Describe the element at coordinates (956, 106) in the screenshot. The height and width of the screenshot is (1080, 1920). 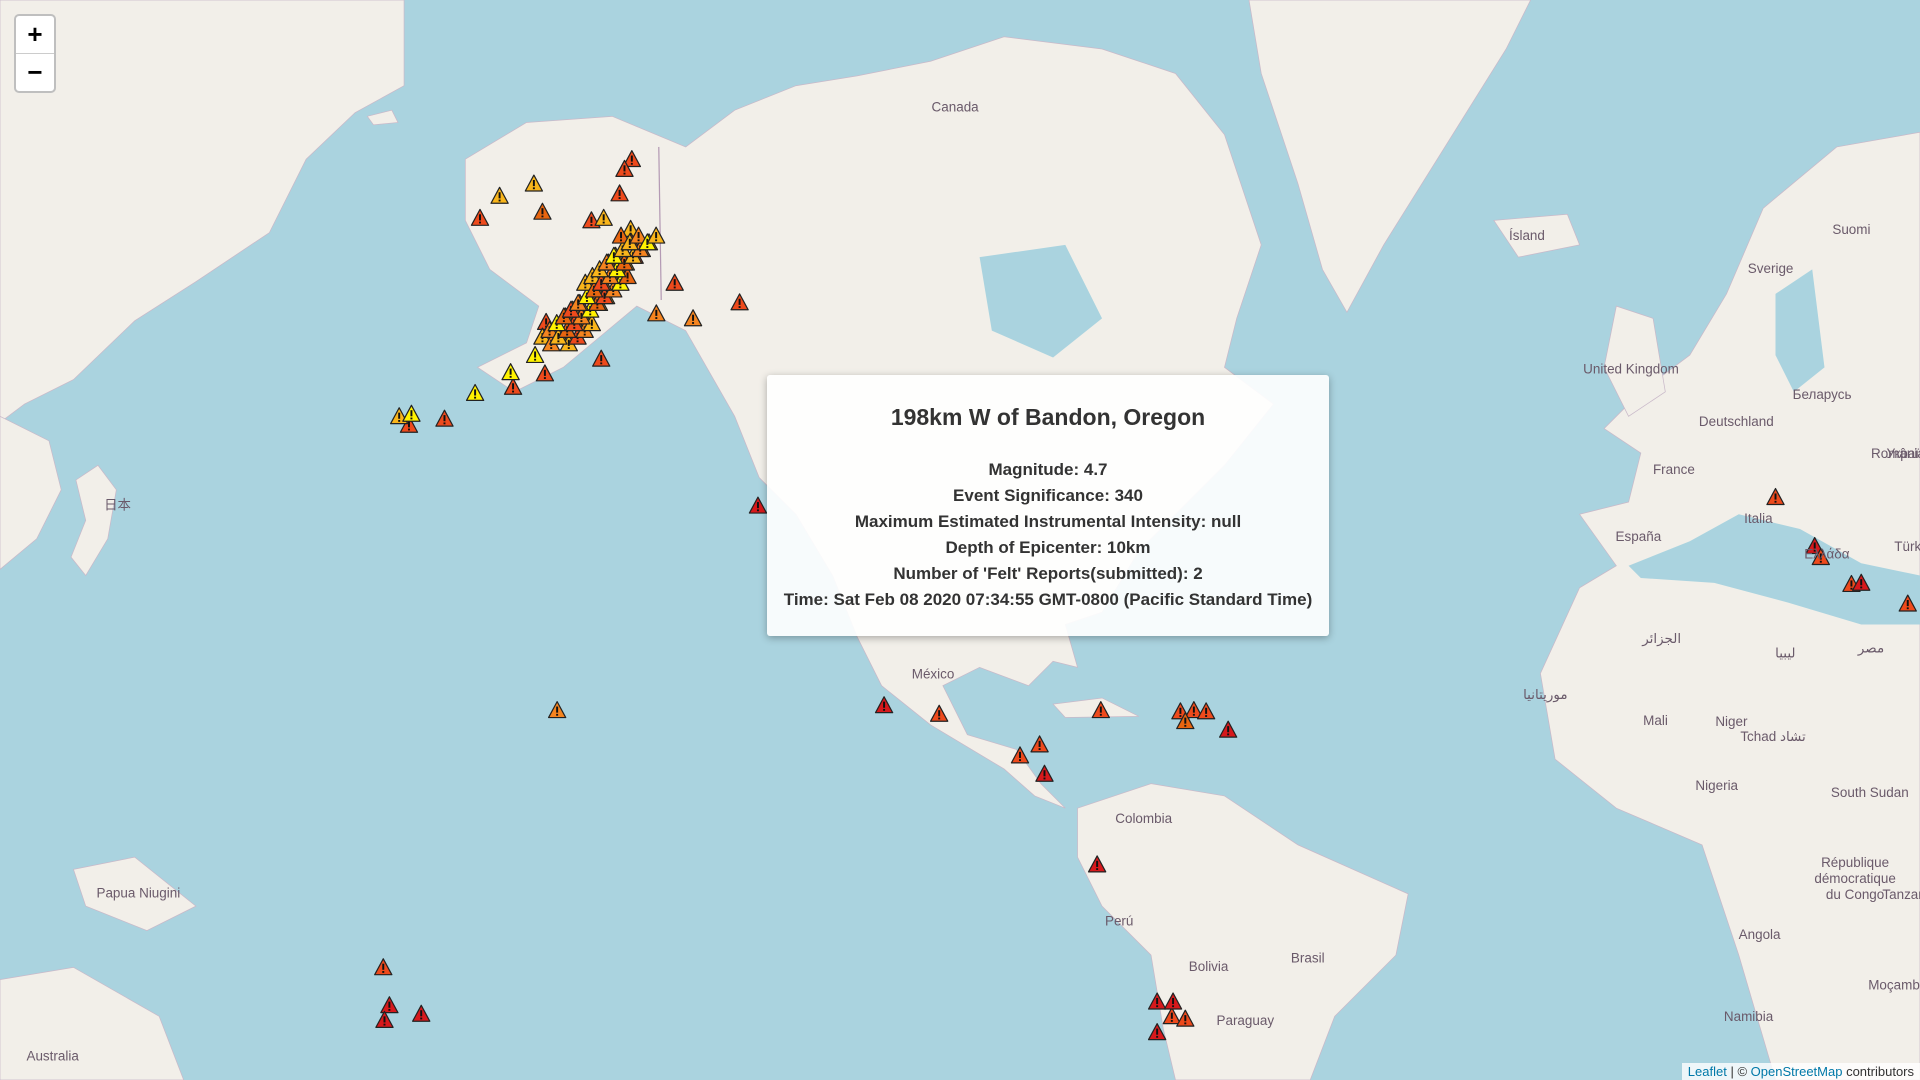
I see `place-label: Canada` at that location.